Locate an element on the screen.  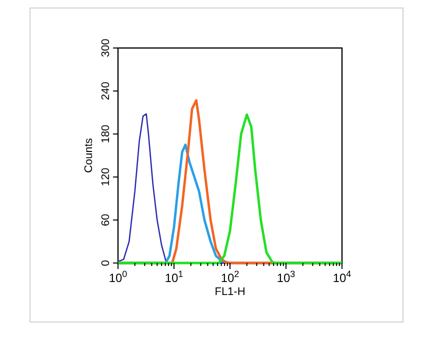
y-tick-label: 180 is located at coordinates (106, 134).